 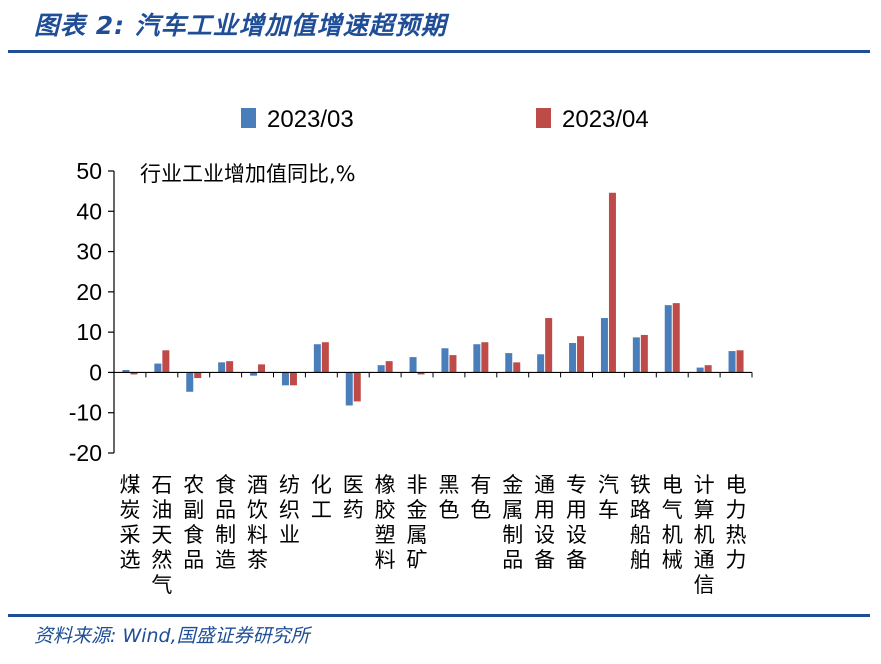 What do you see at coordinates (248, 174) in the screenshot?
I see `chart-unit-label: 行业工业增加值同比,%` at bounding box center [248, 174].